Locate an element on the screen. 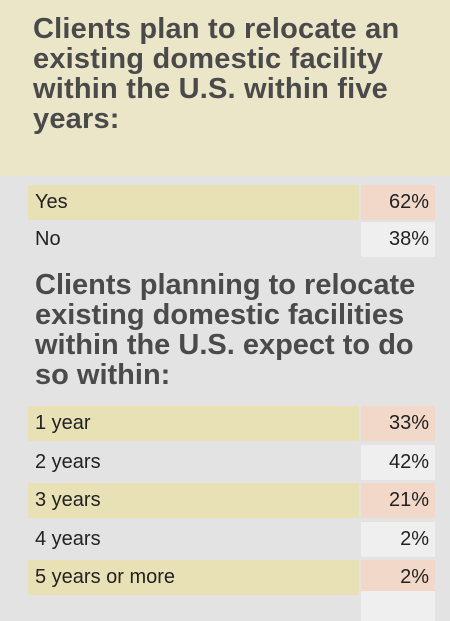 The image size is (450, 621). table-row: 1 year 33% is located at coordinates (231, 423).